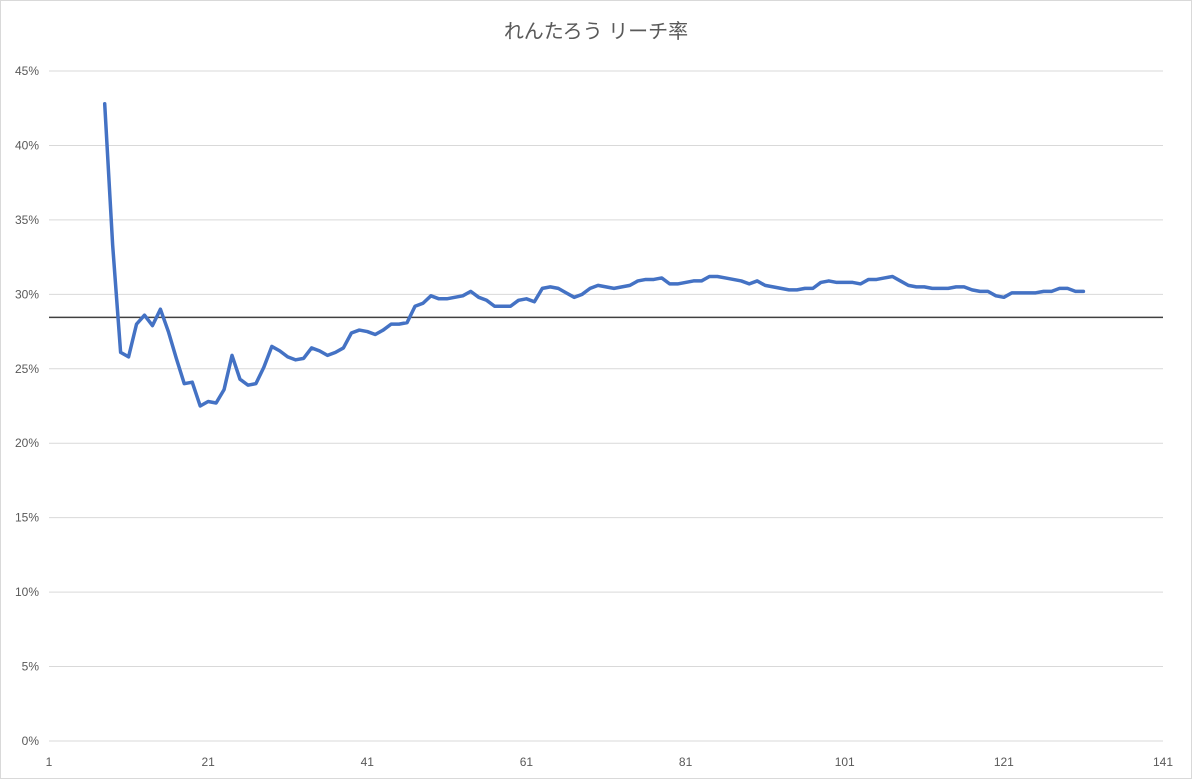  Describe the element at coordinates (27, 518) in the screenshot. I see `y-tick-label: 15%` at that location.